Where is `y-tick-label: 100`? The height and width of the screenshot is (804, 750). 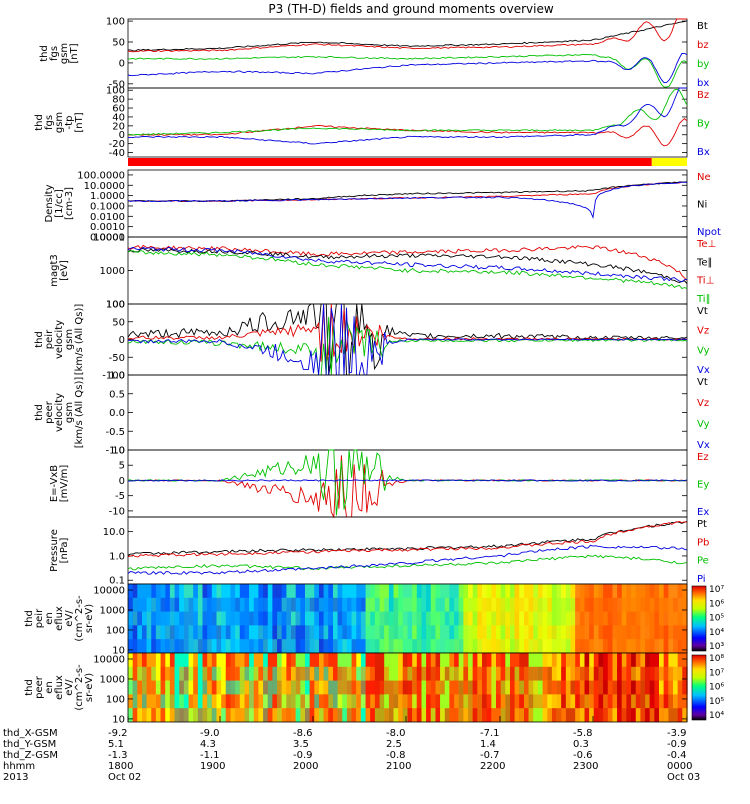 y-tick-label: 100 is located at coordinates (115, 305).